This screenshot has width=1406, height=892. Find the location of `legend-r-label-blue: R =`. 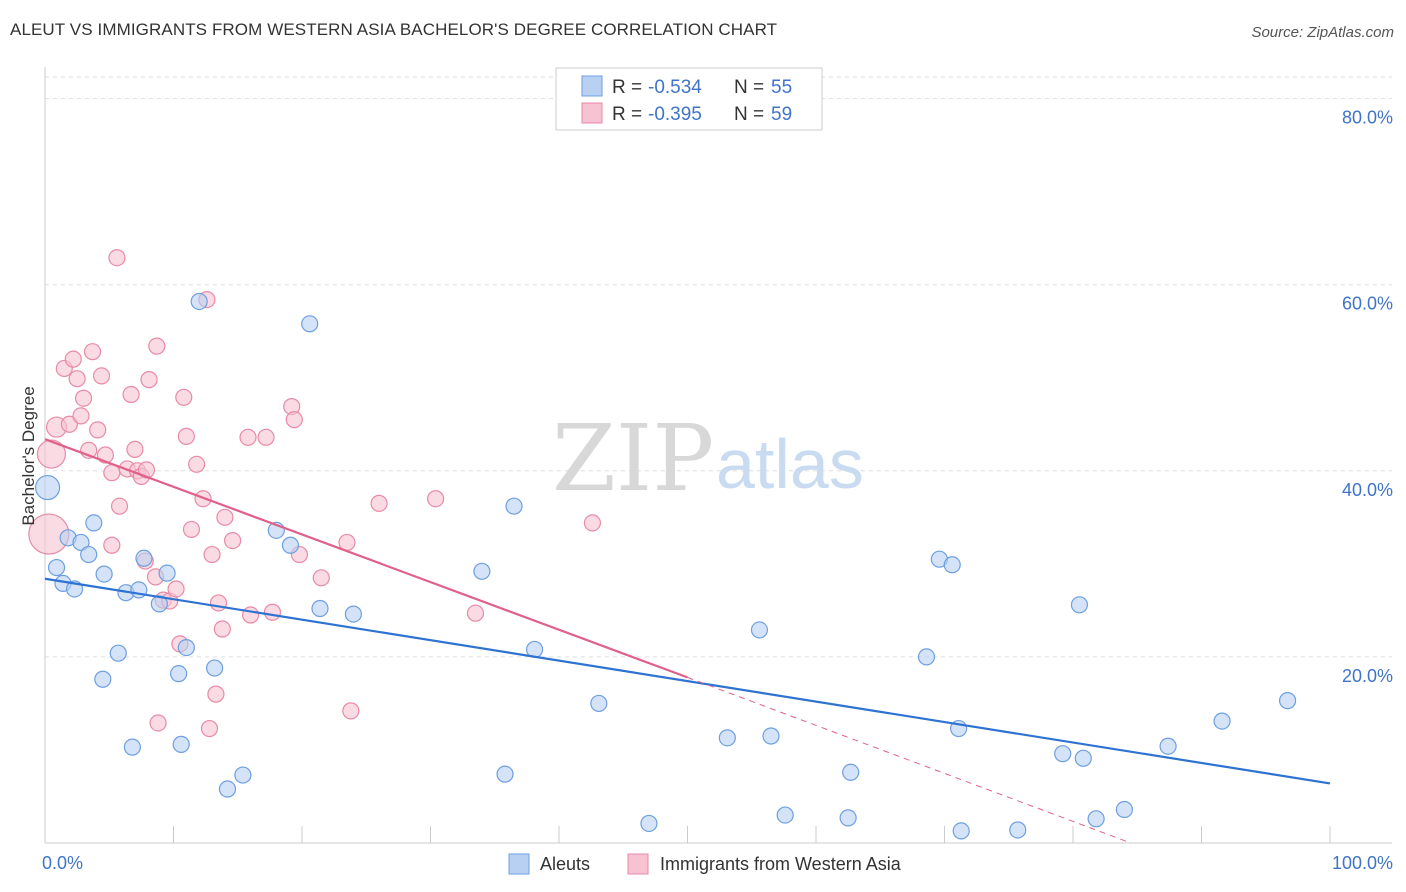

legend-r-label-blue: R = is located at coordinates (627, 87).